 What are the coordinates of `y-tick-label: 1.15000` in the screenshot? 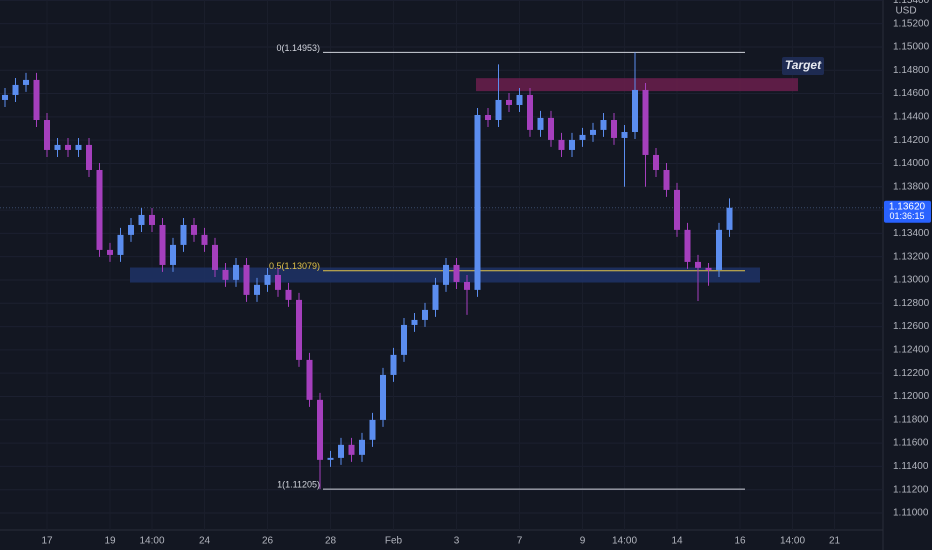 It's located at (911, 47).